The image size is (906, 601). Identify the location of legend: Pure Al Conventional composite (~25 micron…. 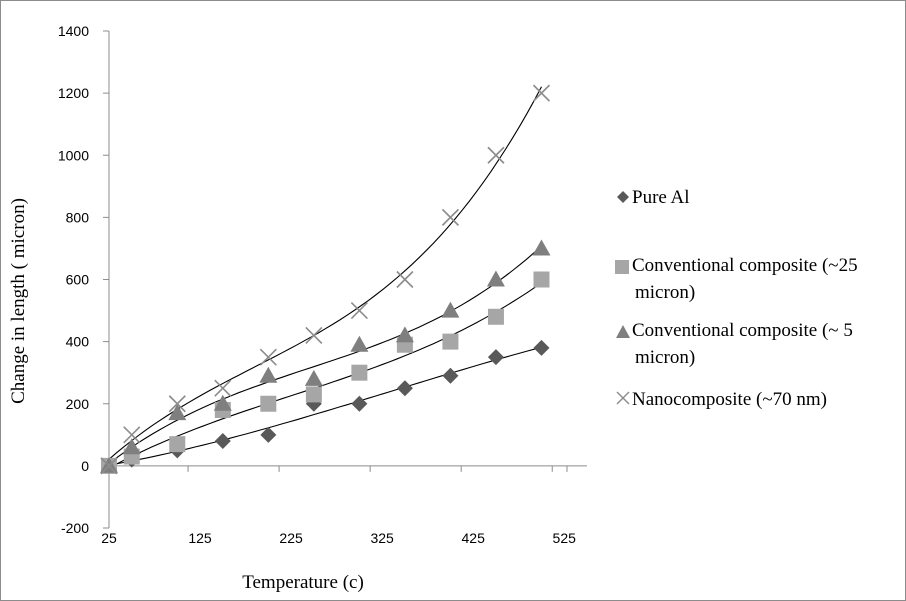
(736, 298).